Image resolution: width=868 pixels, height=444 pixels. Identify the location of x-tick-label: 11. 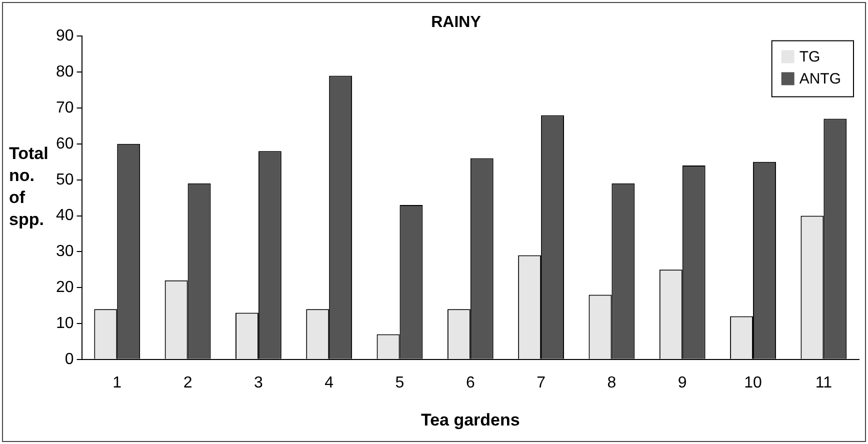
(823, 383).